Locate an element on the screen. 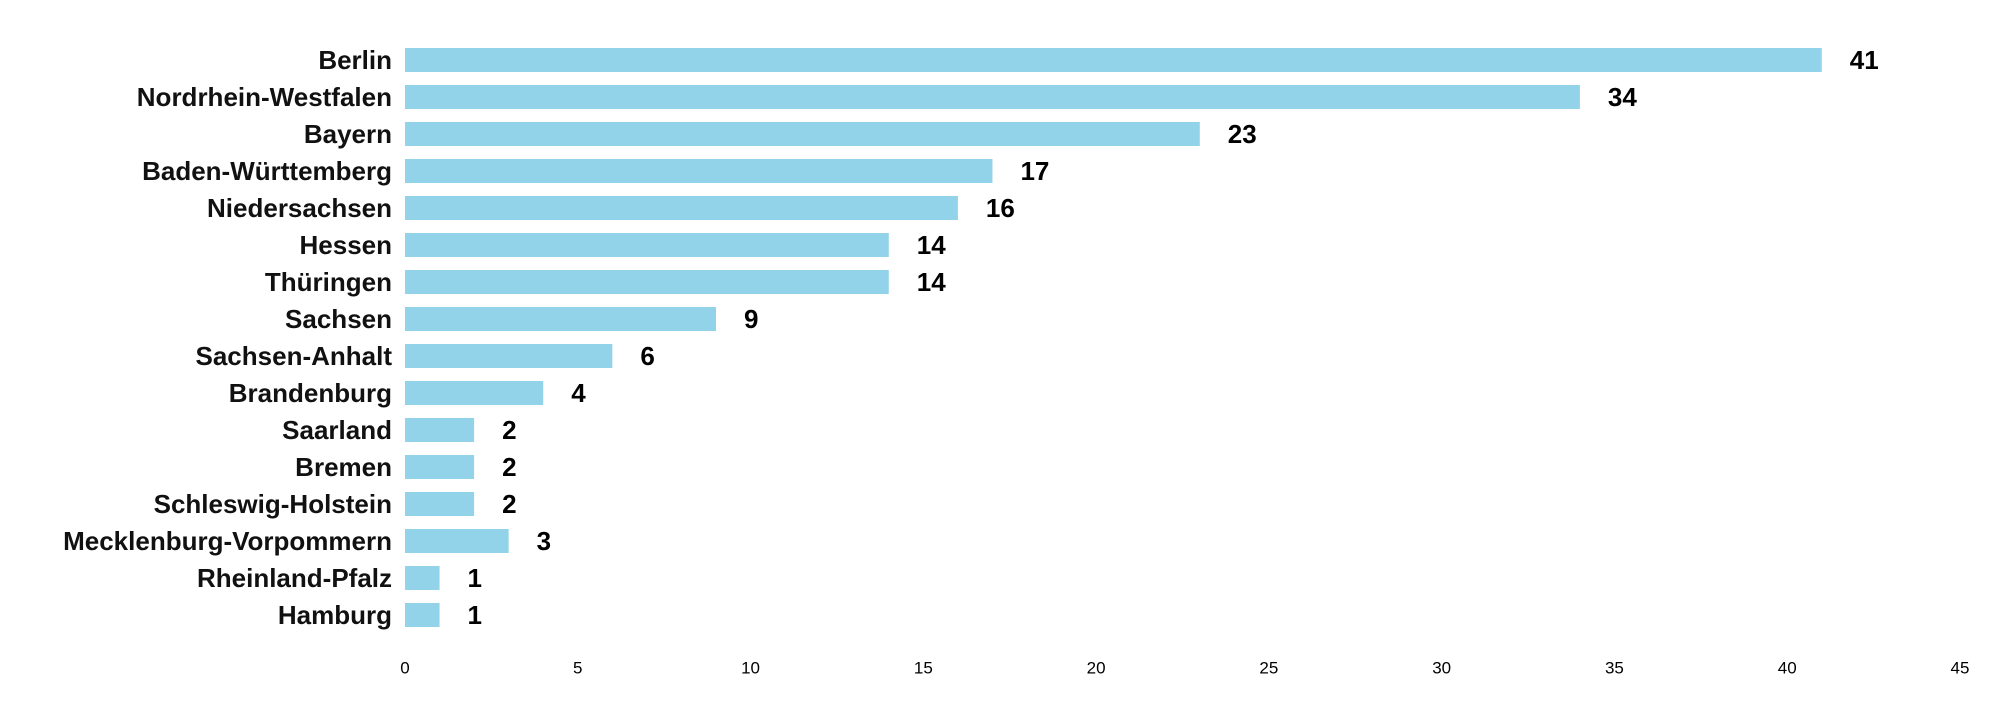  bar-bremen is located at coordinates (440, 467).